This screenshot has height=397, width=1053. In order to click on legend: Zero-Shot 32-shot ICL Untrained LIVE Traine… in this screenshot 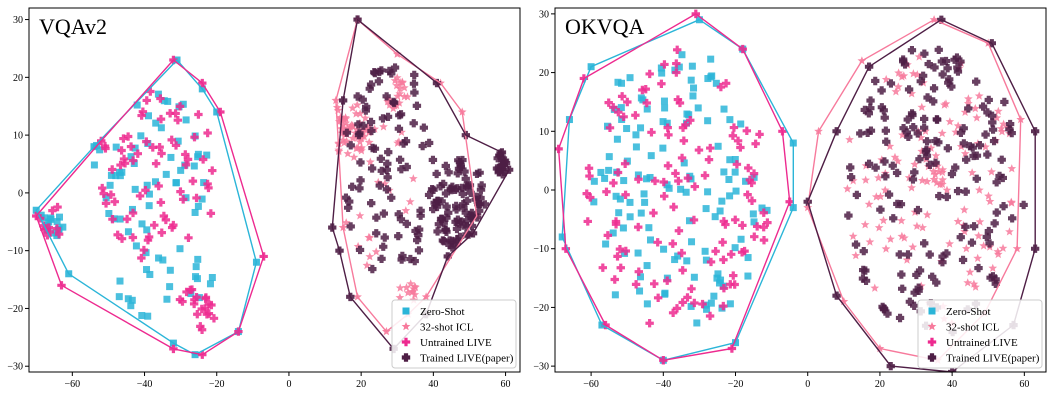, I will do `click(454, 334)`.